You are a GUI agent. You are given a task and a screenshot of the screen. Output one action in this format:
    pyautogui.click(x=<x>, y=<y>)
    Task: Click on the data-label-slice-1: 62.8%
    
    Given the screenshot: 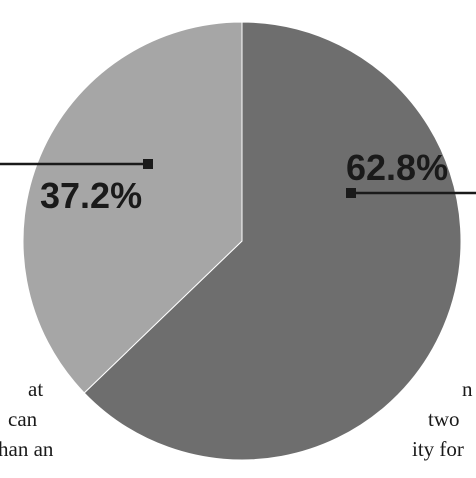 What is the action you would take?
    pyautogui.click(x=397, y=167)
    